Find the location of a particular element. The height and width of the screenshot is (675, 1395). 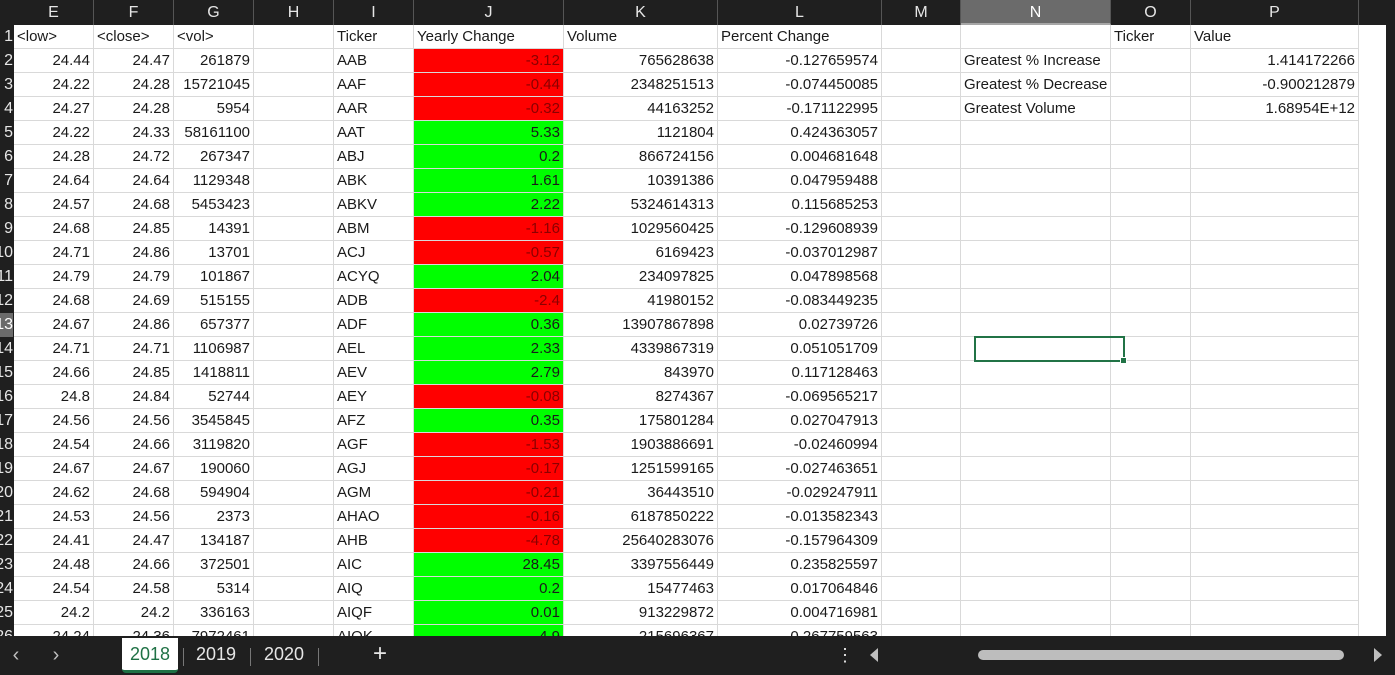

yearly-change-cell: 0.36 is located at coordinates (489, 325).